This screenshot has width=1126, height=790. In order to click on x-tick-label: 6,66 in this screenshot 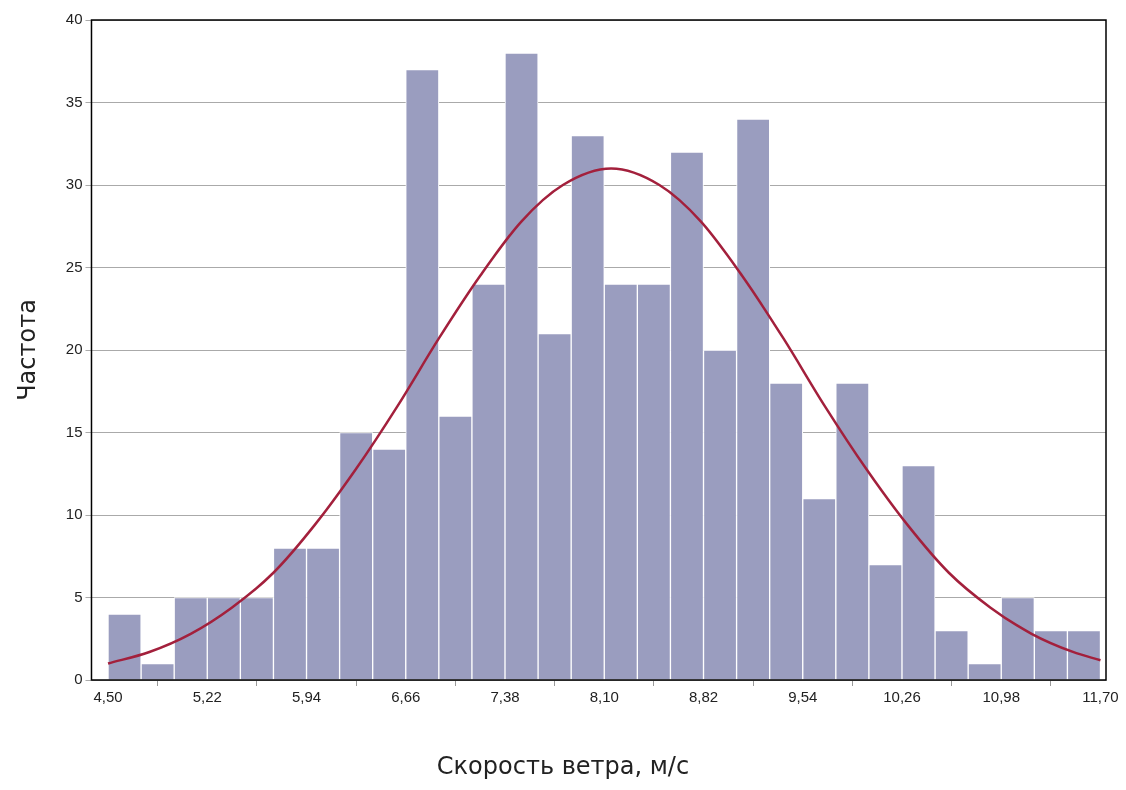, I will do `click(406, 697)`.